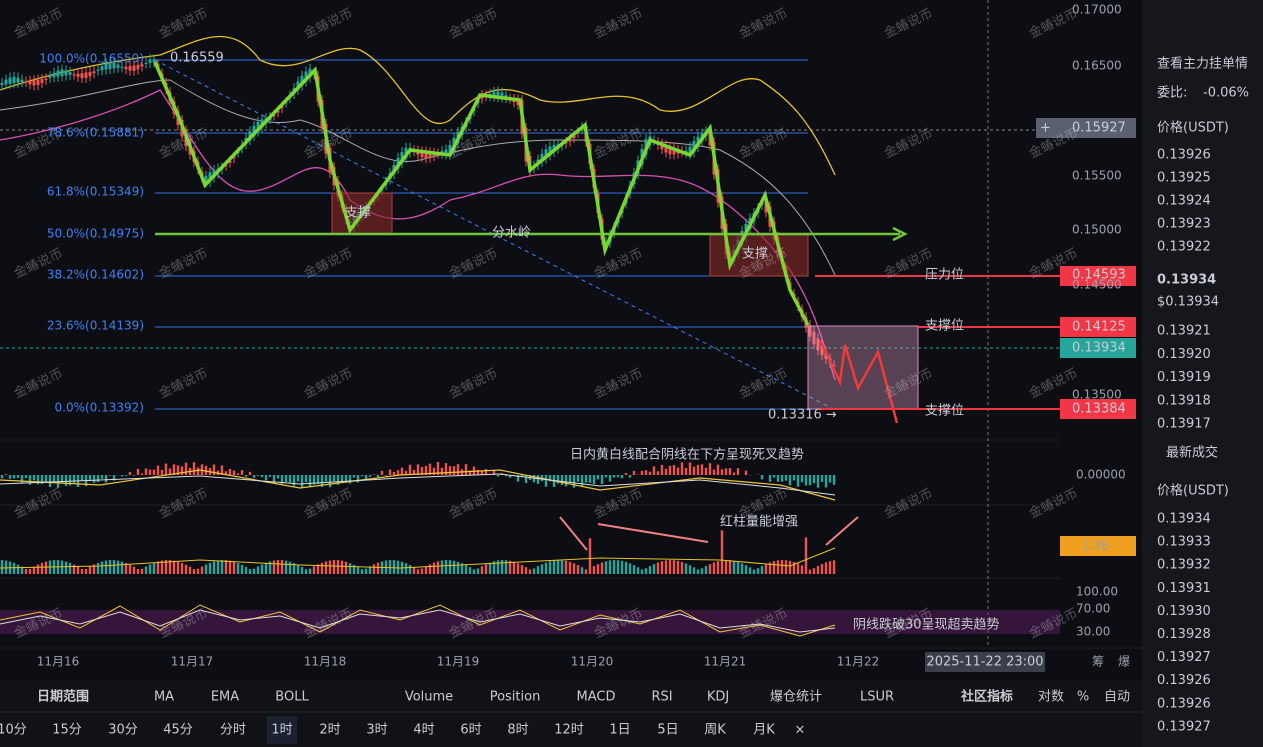 This screenshot has height=747, width=1263. What do you see at coordinates (1093, 632) in the screenshot?
I see `indicator-label: 30.00` at bounding box center [1093, 632].